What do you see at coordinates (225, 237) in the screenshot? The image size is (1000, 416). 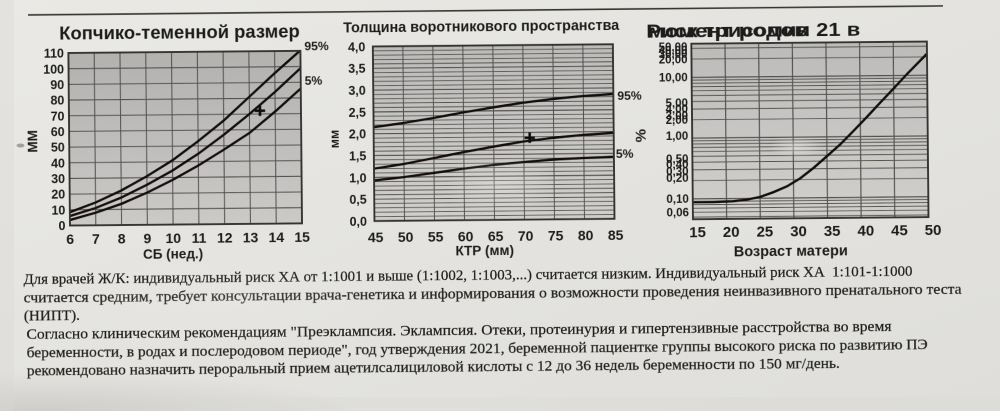 I see `svg-text: 12` at bounding box center [225, 237].